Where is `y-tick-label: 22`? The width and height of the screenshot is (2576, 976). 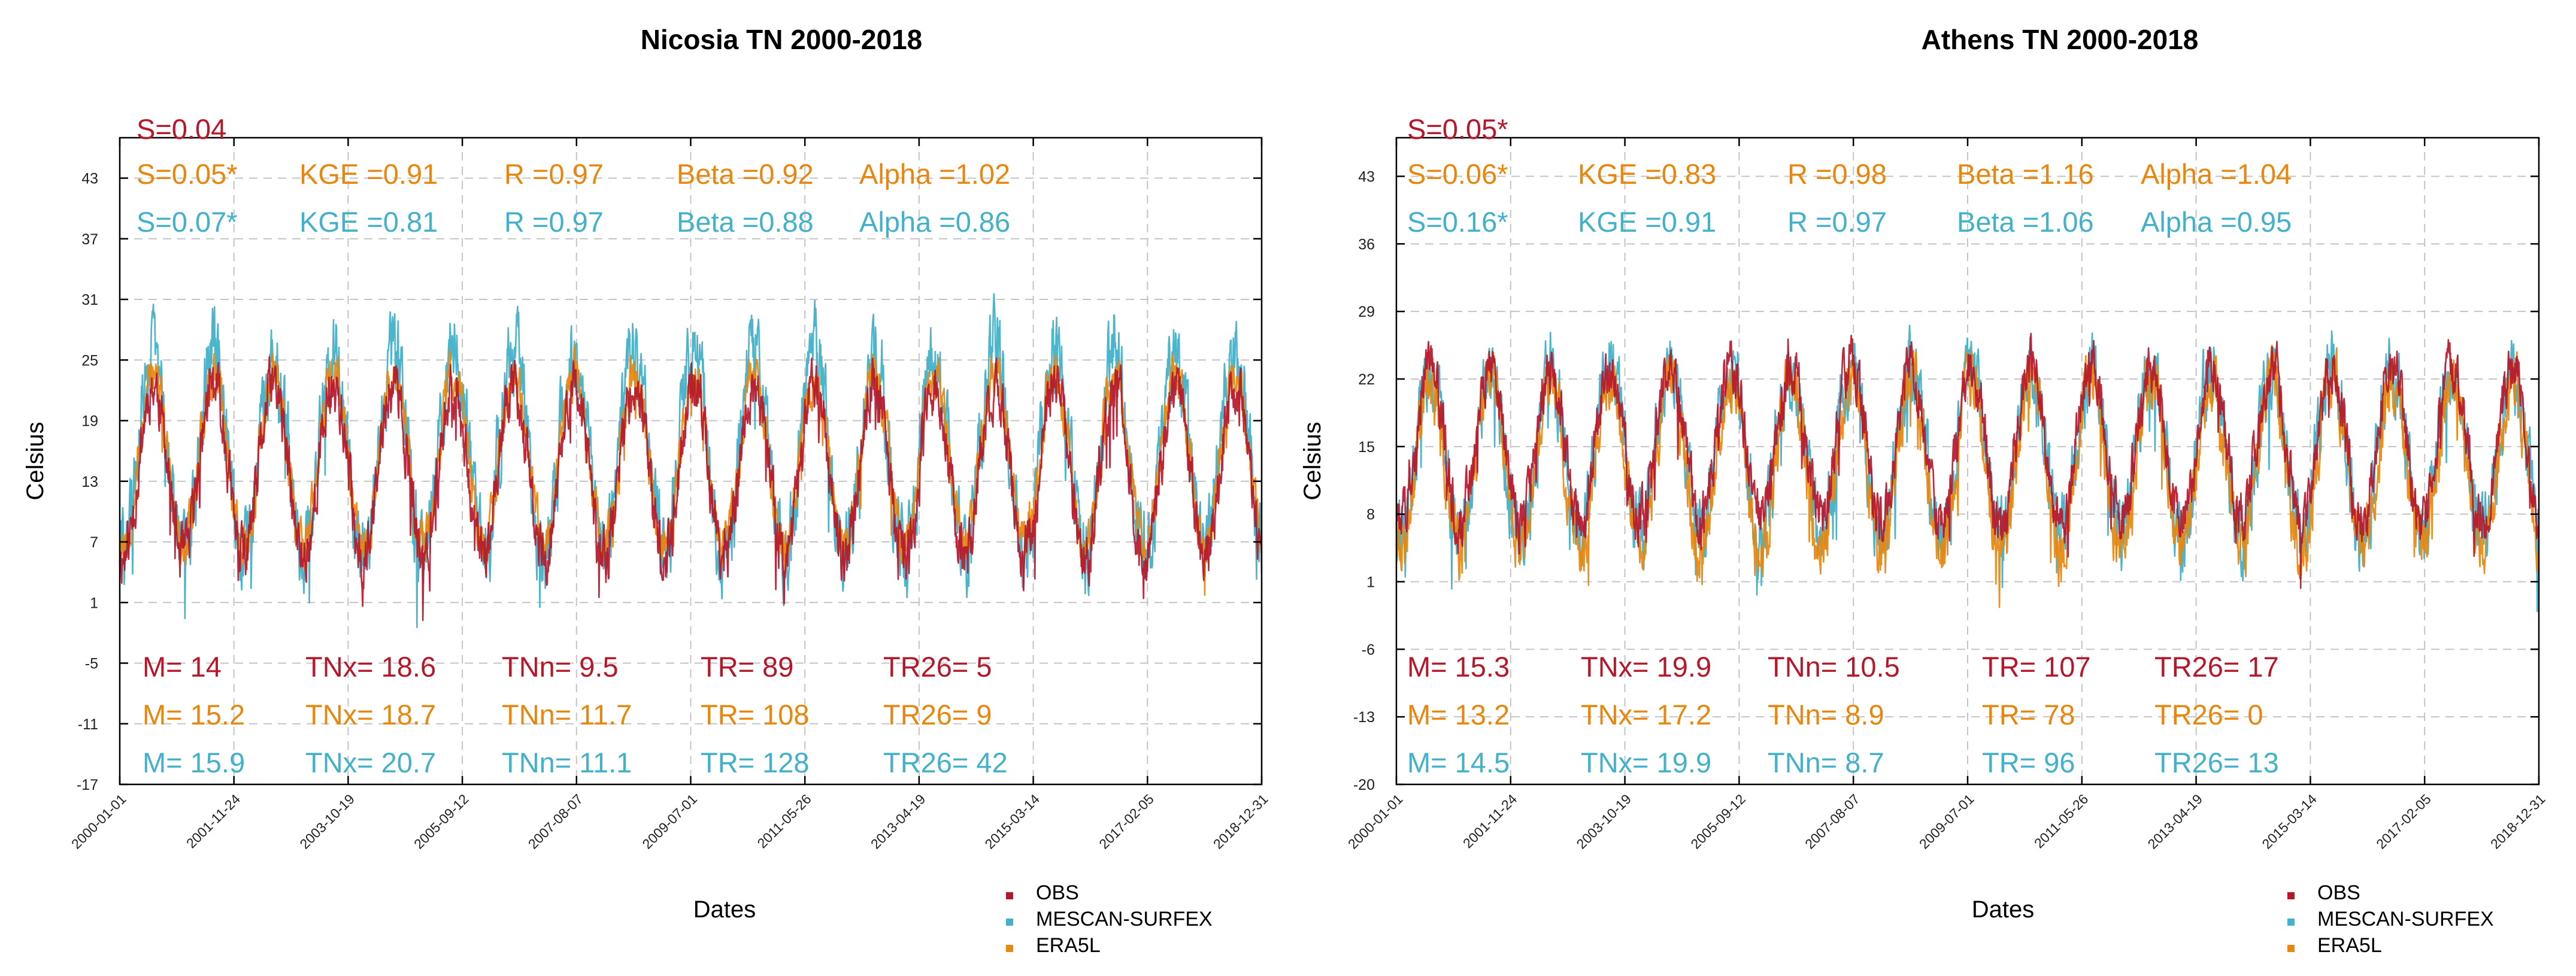 y-tick-label: 22 is located at coordinates (1366, 380).